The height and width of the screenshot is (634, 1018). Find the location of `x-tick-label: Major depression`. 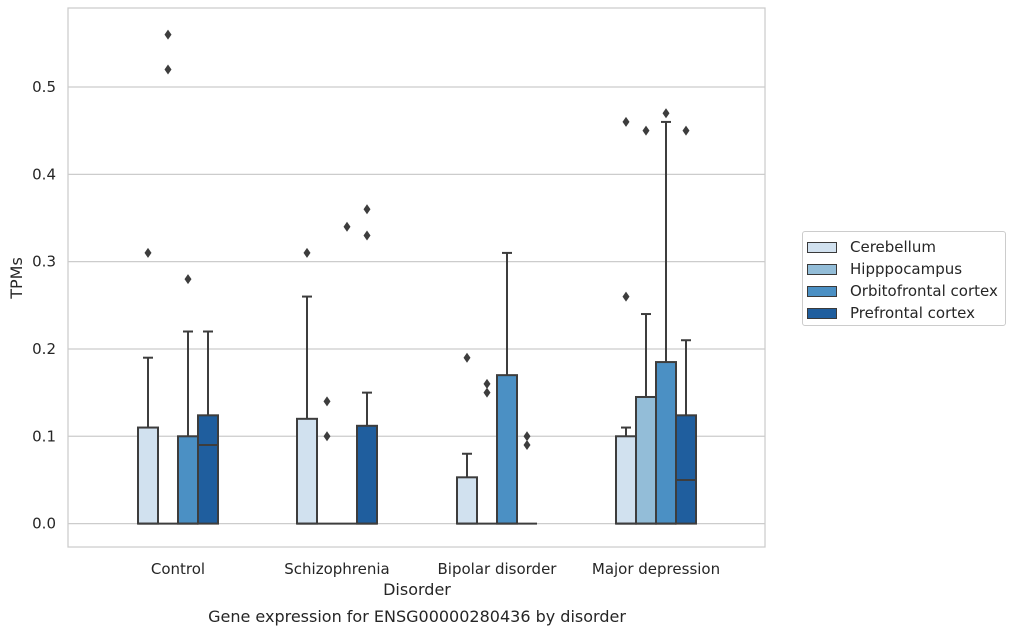

x-tick-label: Major depression is located at coordinates (656, 569).